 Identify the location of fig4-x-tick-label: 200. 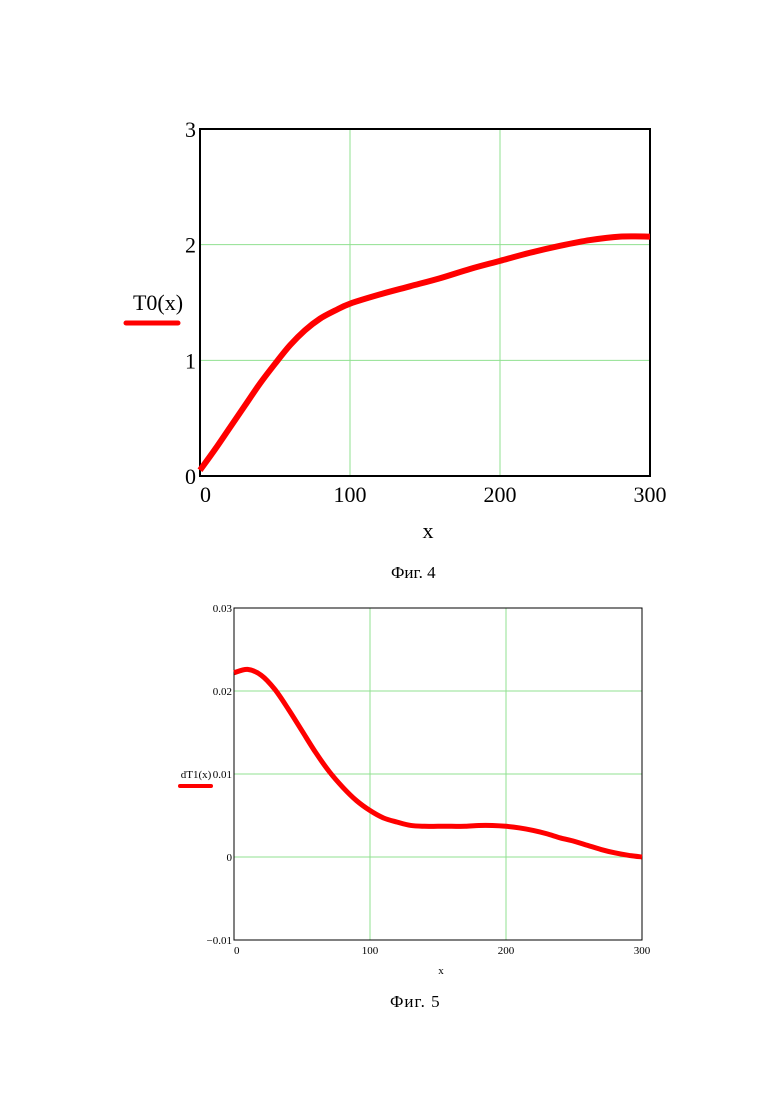
(500, 494).